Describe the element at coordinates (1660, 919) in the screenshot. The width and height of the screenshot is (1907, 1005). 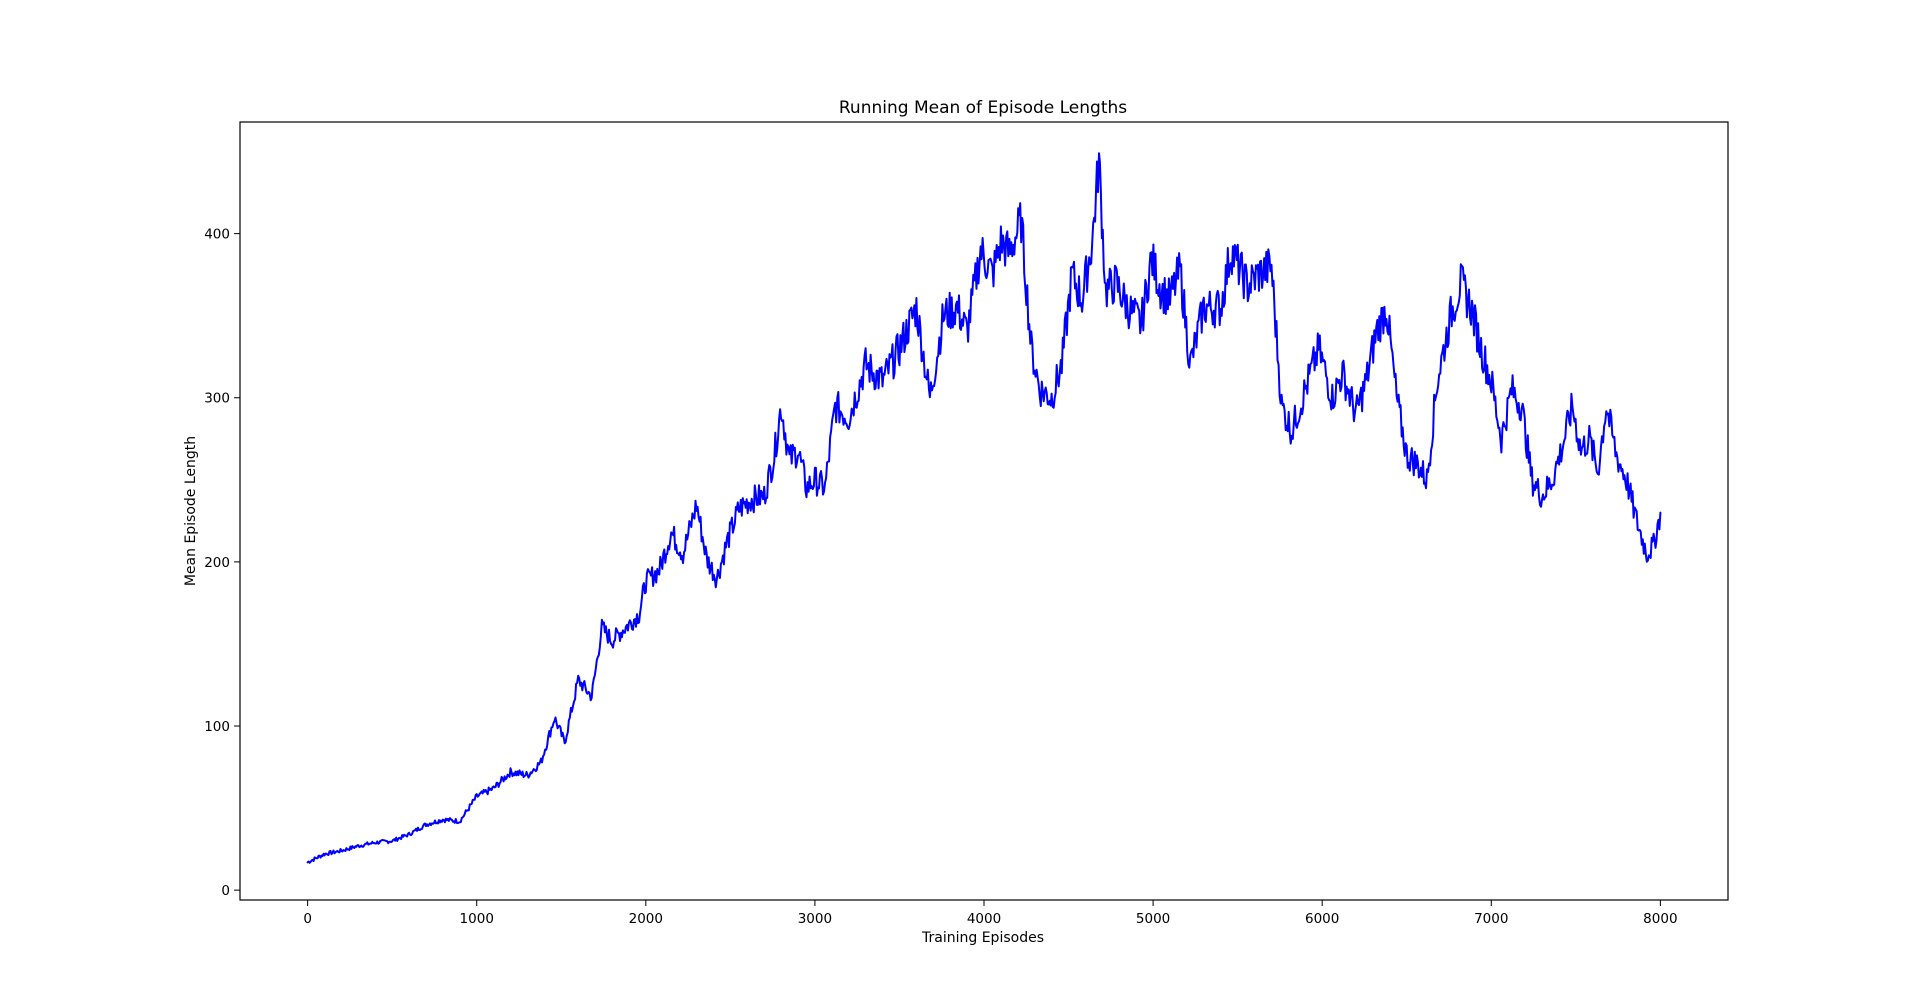
I see `x-tick-label: 8000` at that location.